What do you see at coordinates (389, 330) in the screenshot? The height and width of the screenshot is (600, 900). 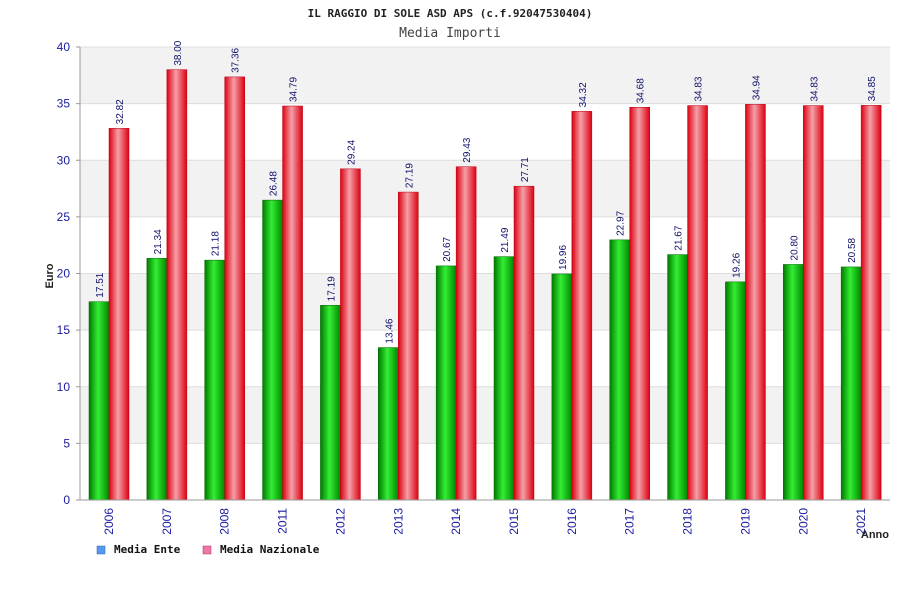 I see `bar-value-label: 13.46` at bounding box center [389, 330].